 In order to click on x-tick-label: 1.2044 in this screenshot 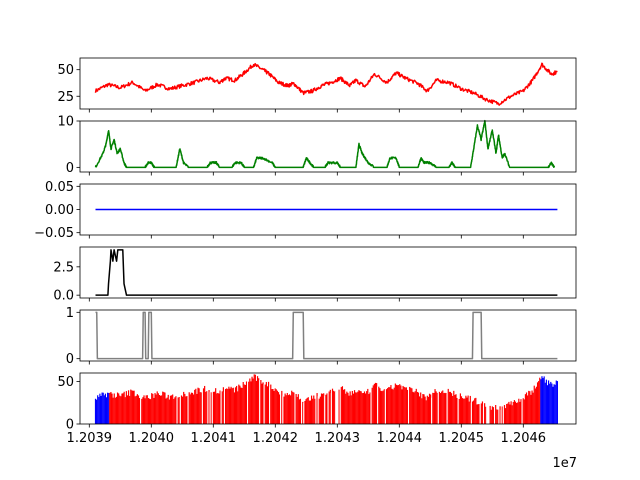, I will do `click(400, 438)`.